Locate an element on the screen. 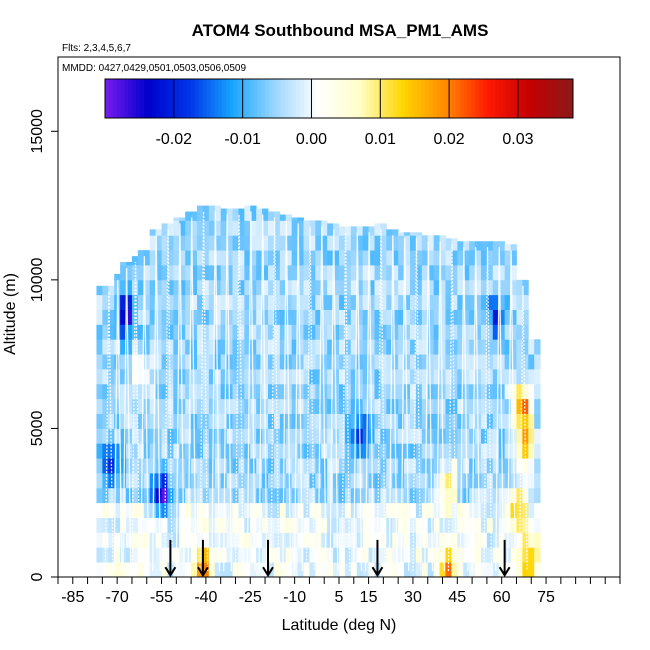 This screenshot has height=650, width=650. flight-path is located at coordinates (310, 399).